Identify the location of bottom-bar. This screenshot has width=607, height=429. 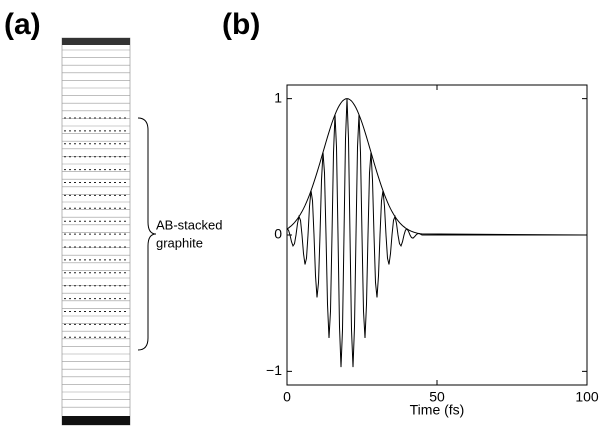
(96, 420).